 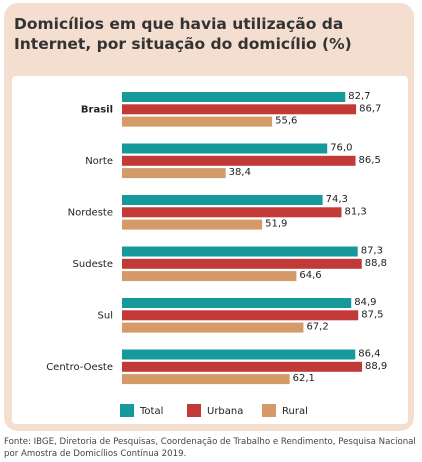 What do you see at coordinates (370, 108) in the screenshot?
I see `value-label: 86,7` at bounding box center [370, 108].